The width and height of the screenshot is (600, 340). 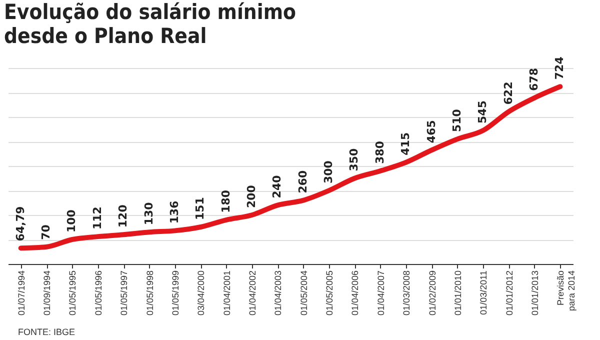 I want to click on data-label: 380, so click(x=379, y=152).